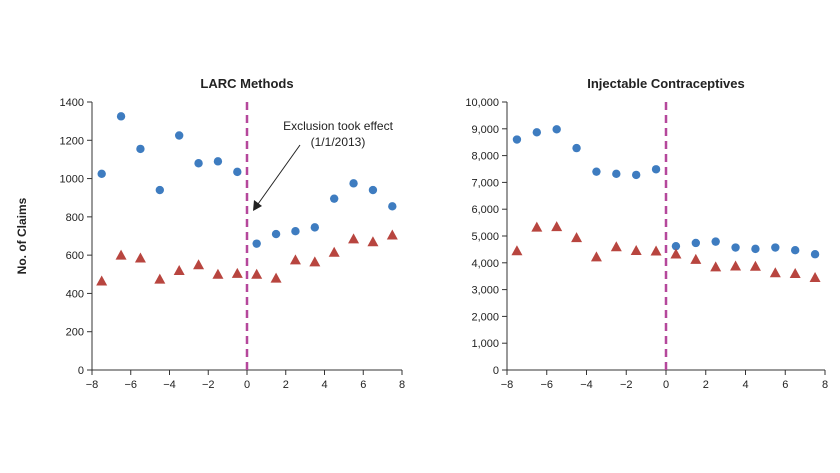 This screenshot has width=840, height=473. What do you see at coordinates (208, 385) in the screenshot?
I see `x-tick-label: −2` at bounding box center [208, 385].